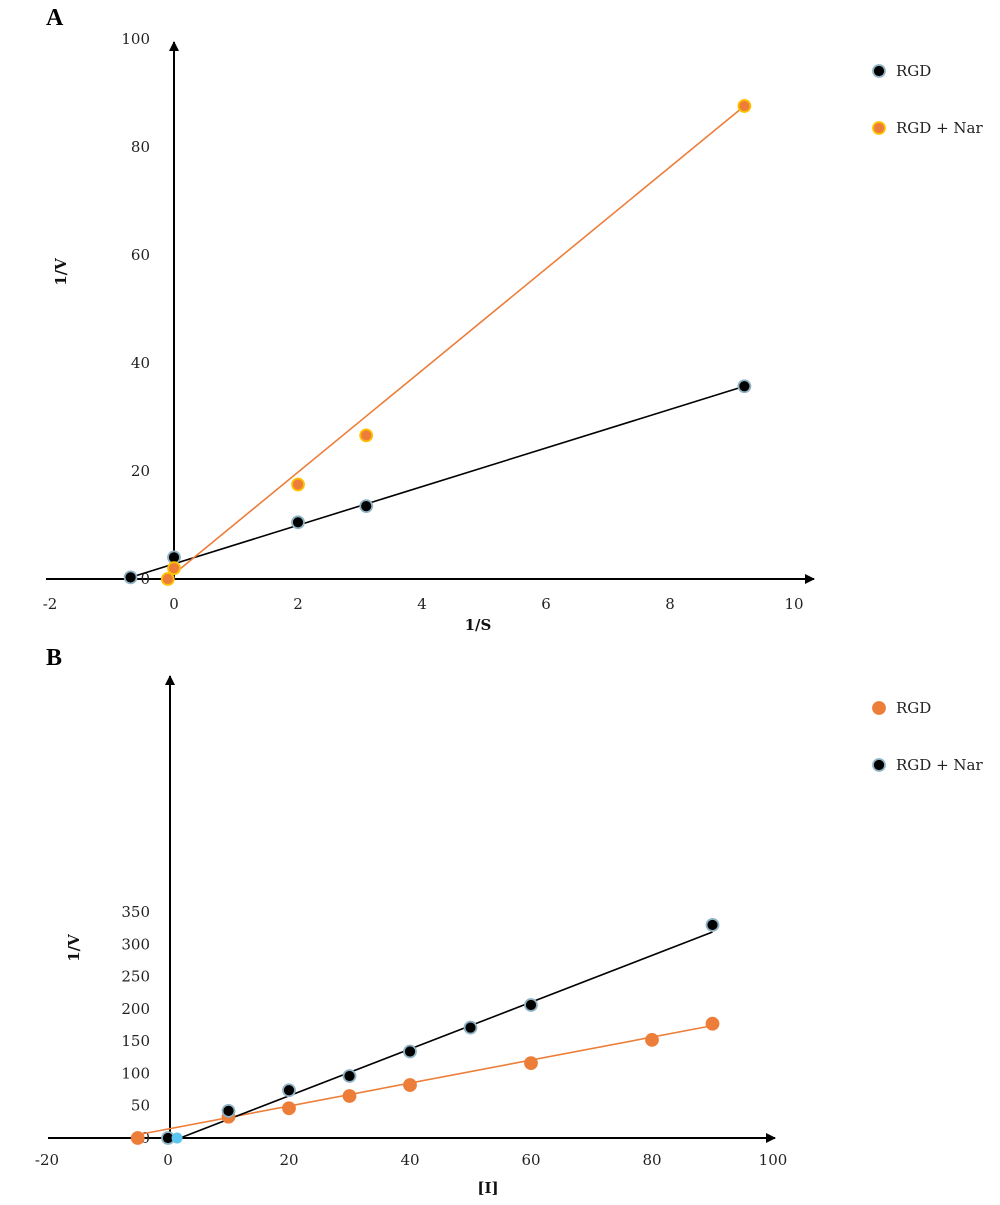 This screenshot has width=1000, height=1205. I want to click on panel-b-x-tick-label: 20, so click(288, 1160).